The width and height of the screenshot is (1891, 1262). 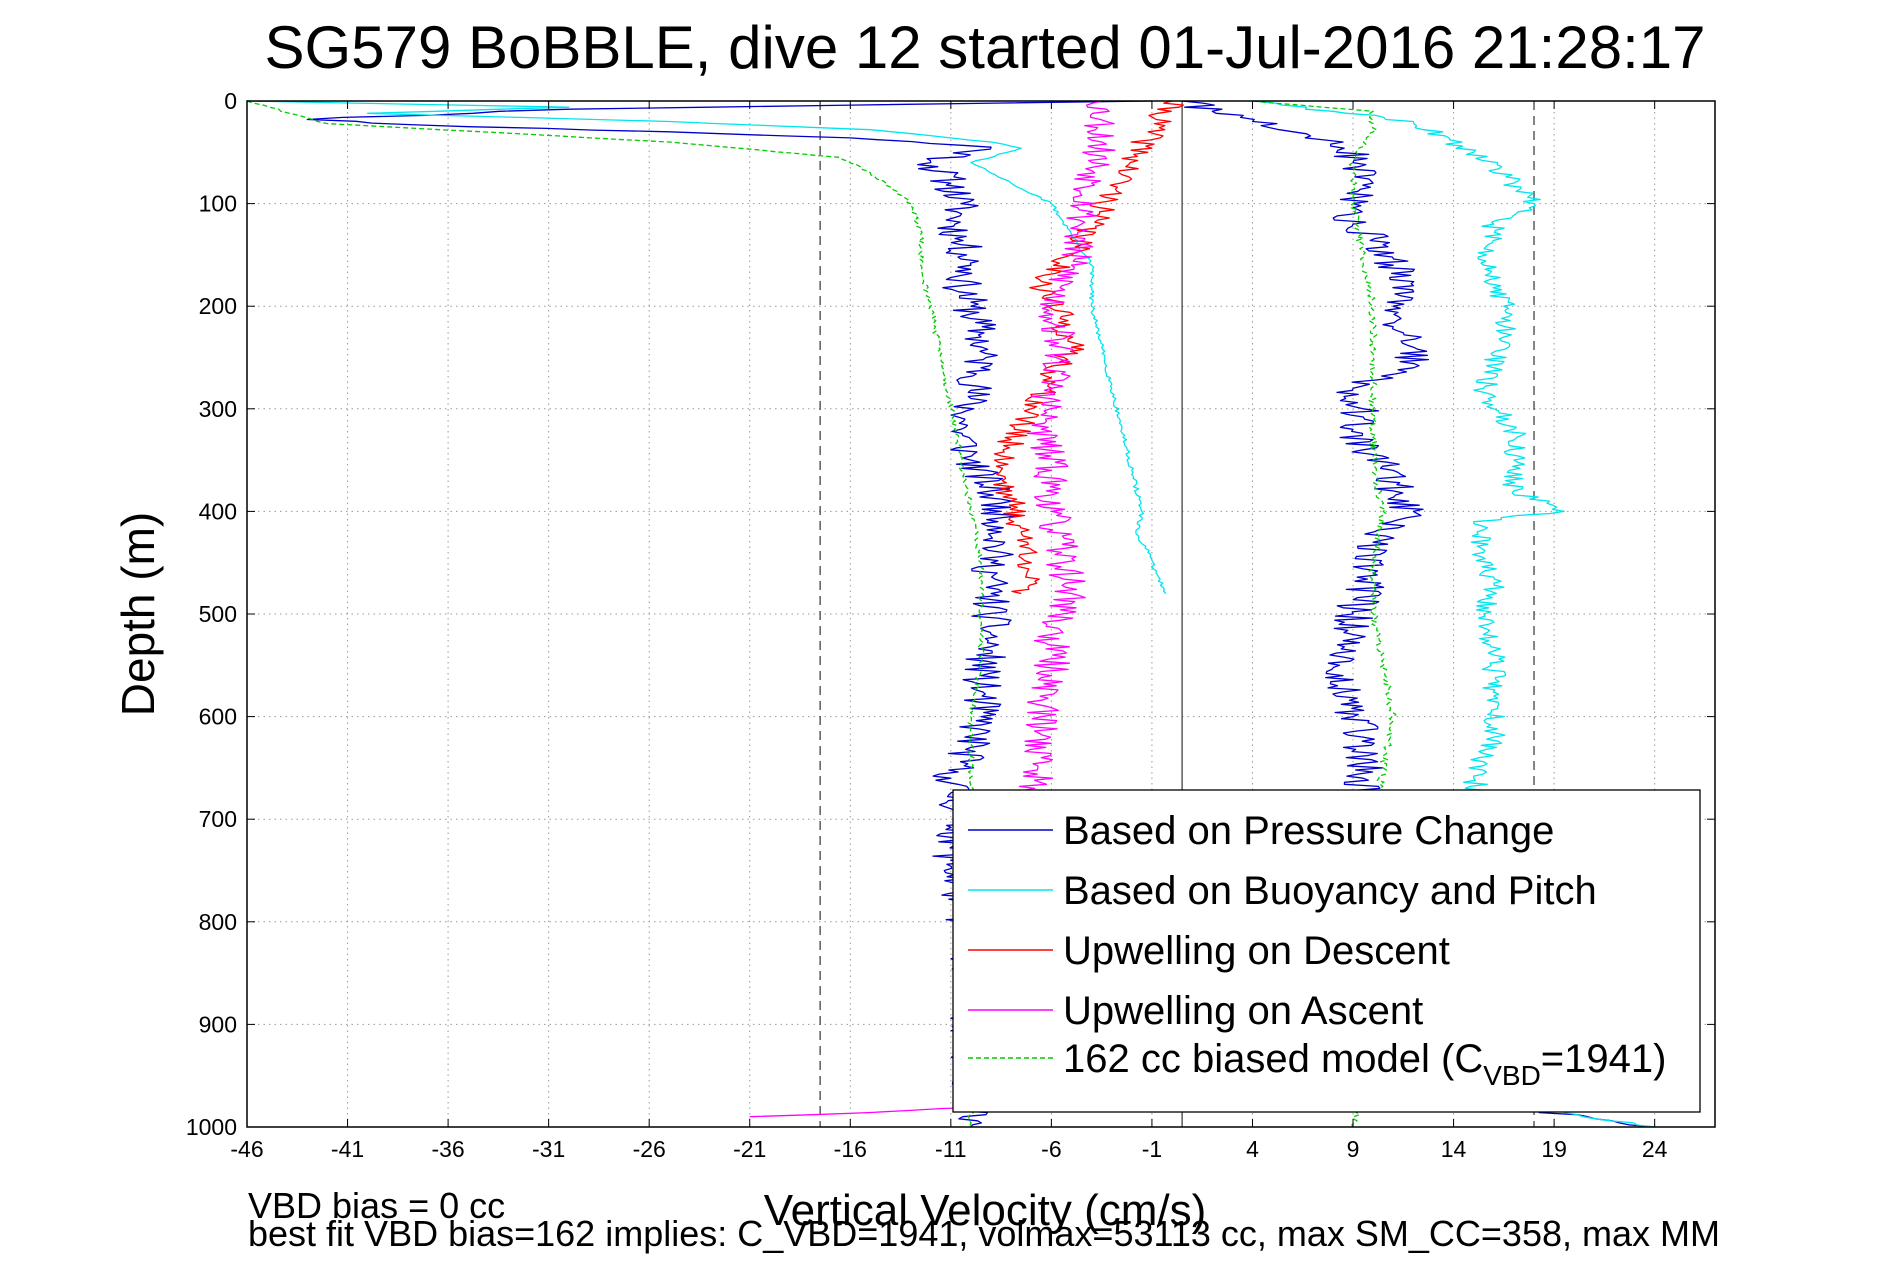 What do you see at coordinates (218, 717) in the screenshot?
I see `y-tick-label-6: 600` at bounding box center [218, 717].